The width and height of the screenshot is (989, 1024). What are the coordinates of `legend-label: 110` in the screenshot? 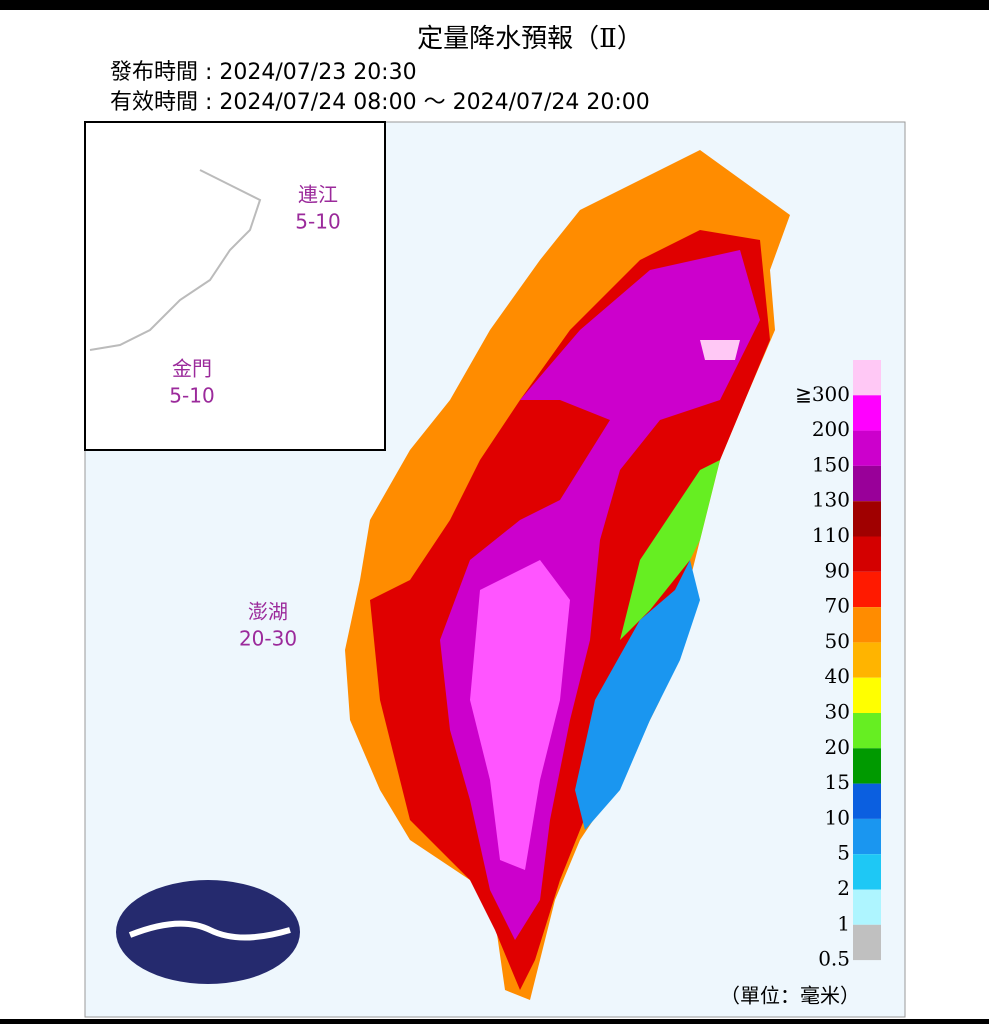 It's located at (831, 535).